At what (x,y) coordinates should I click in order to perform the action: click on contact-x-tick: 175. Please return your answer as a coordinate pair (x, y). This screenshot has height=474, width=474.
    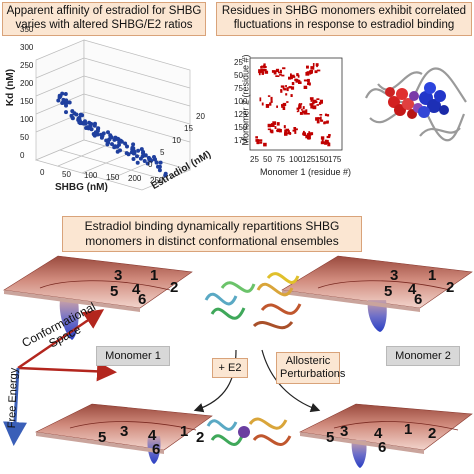
    Looking at the image, I should click on (335, 159).